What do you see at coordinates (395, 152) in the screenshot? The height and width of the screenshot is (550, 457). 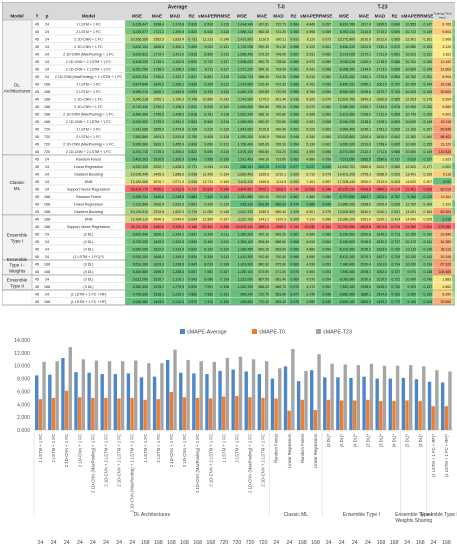 I see `cell-value: 0.688` at bounding box center [395, 152].